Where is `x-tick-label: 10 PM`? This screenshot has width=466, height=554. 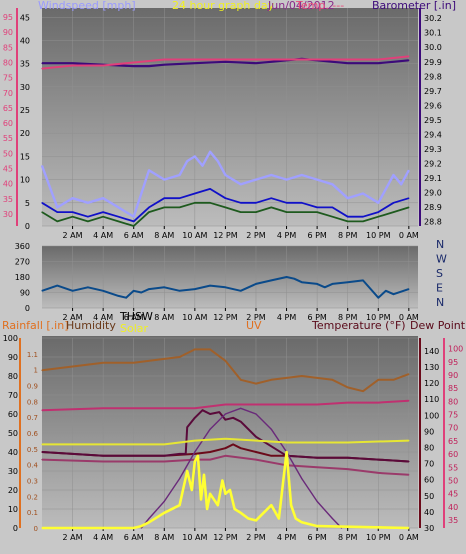 x-tick-label: 10 PM is located at coordinates (378, 317).